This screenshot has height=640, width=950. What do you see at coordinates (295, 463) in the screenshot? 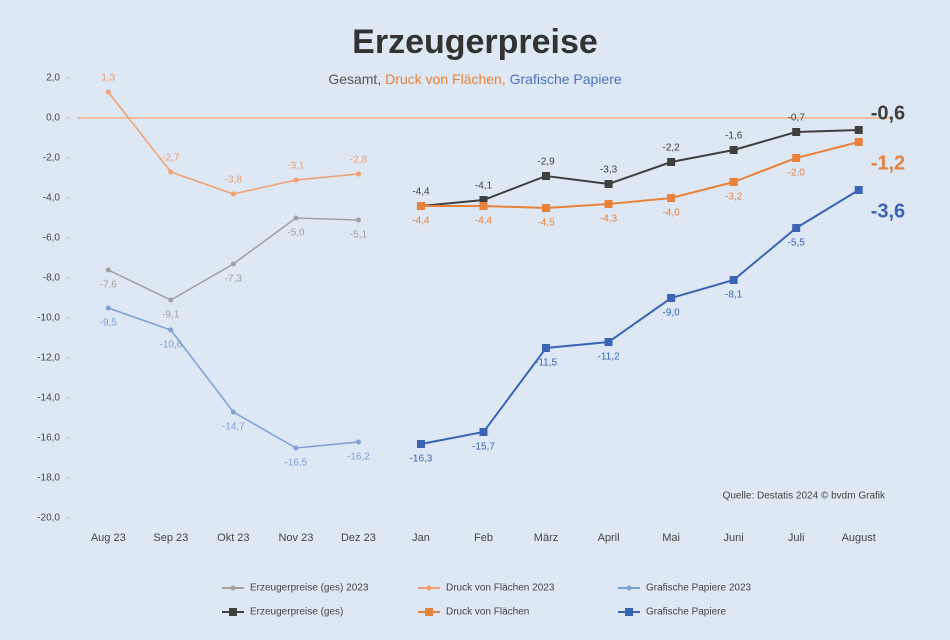
I see `data-label: -16,5` at bounding box center [295, 463].